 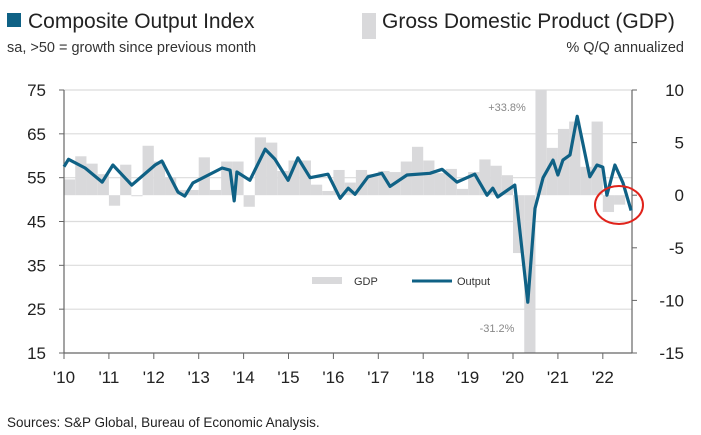 I want to click on legend-output-label: Output, so click(x=473, y=282).